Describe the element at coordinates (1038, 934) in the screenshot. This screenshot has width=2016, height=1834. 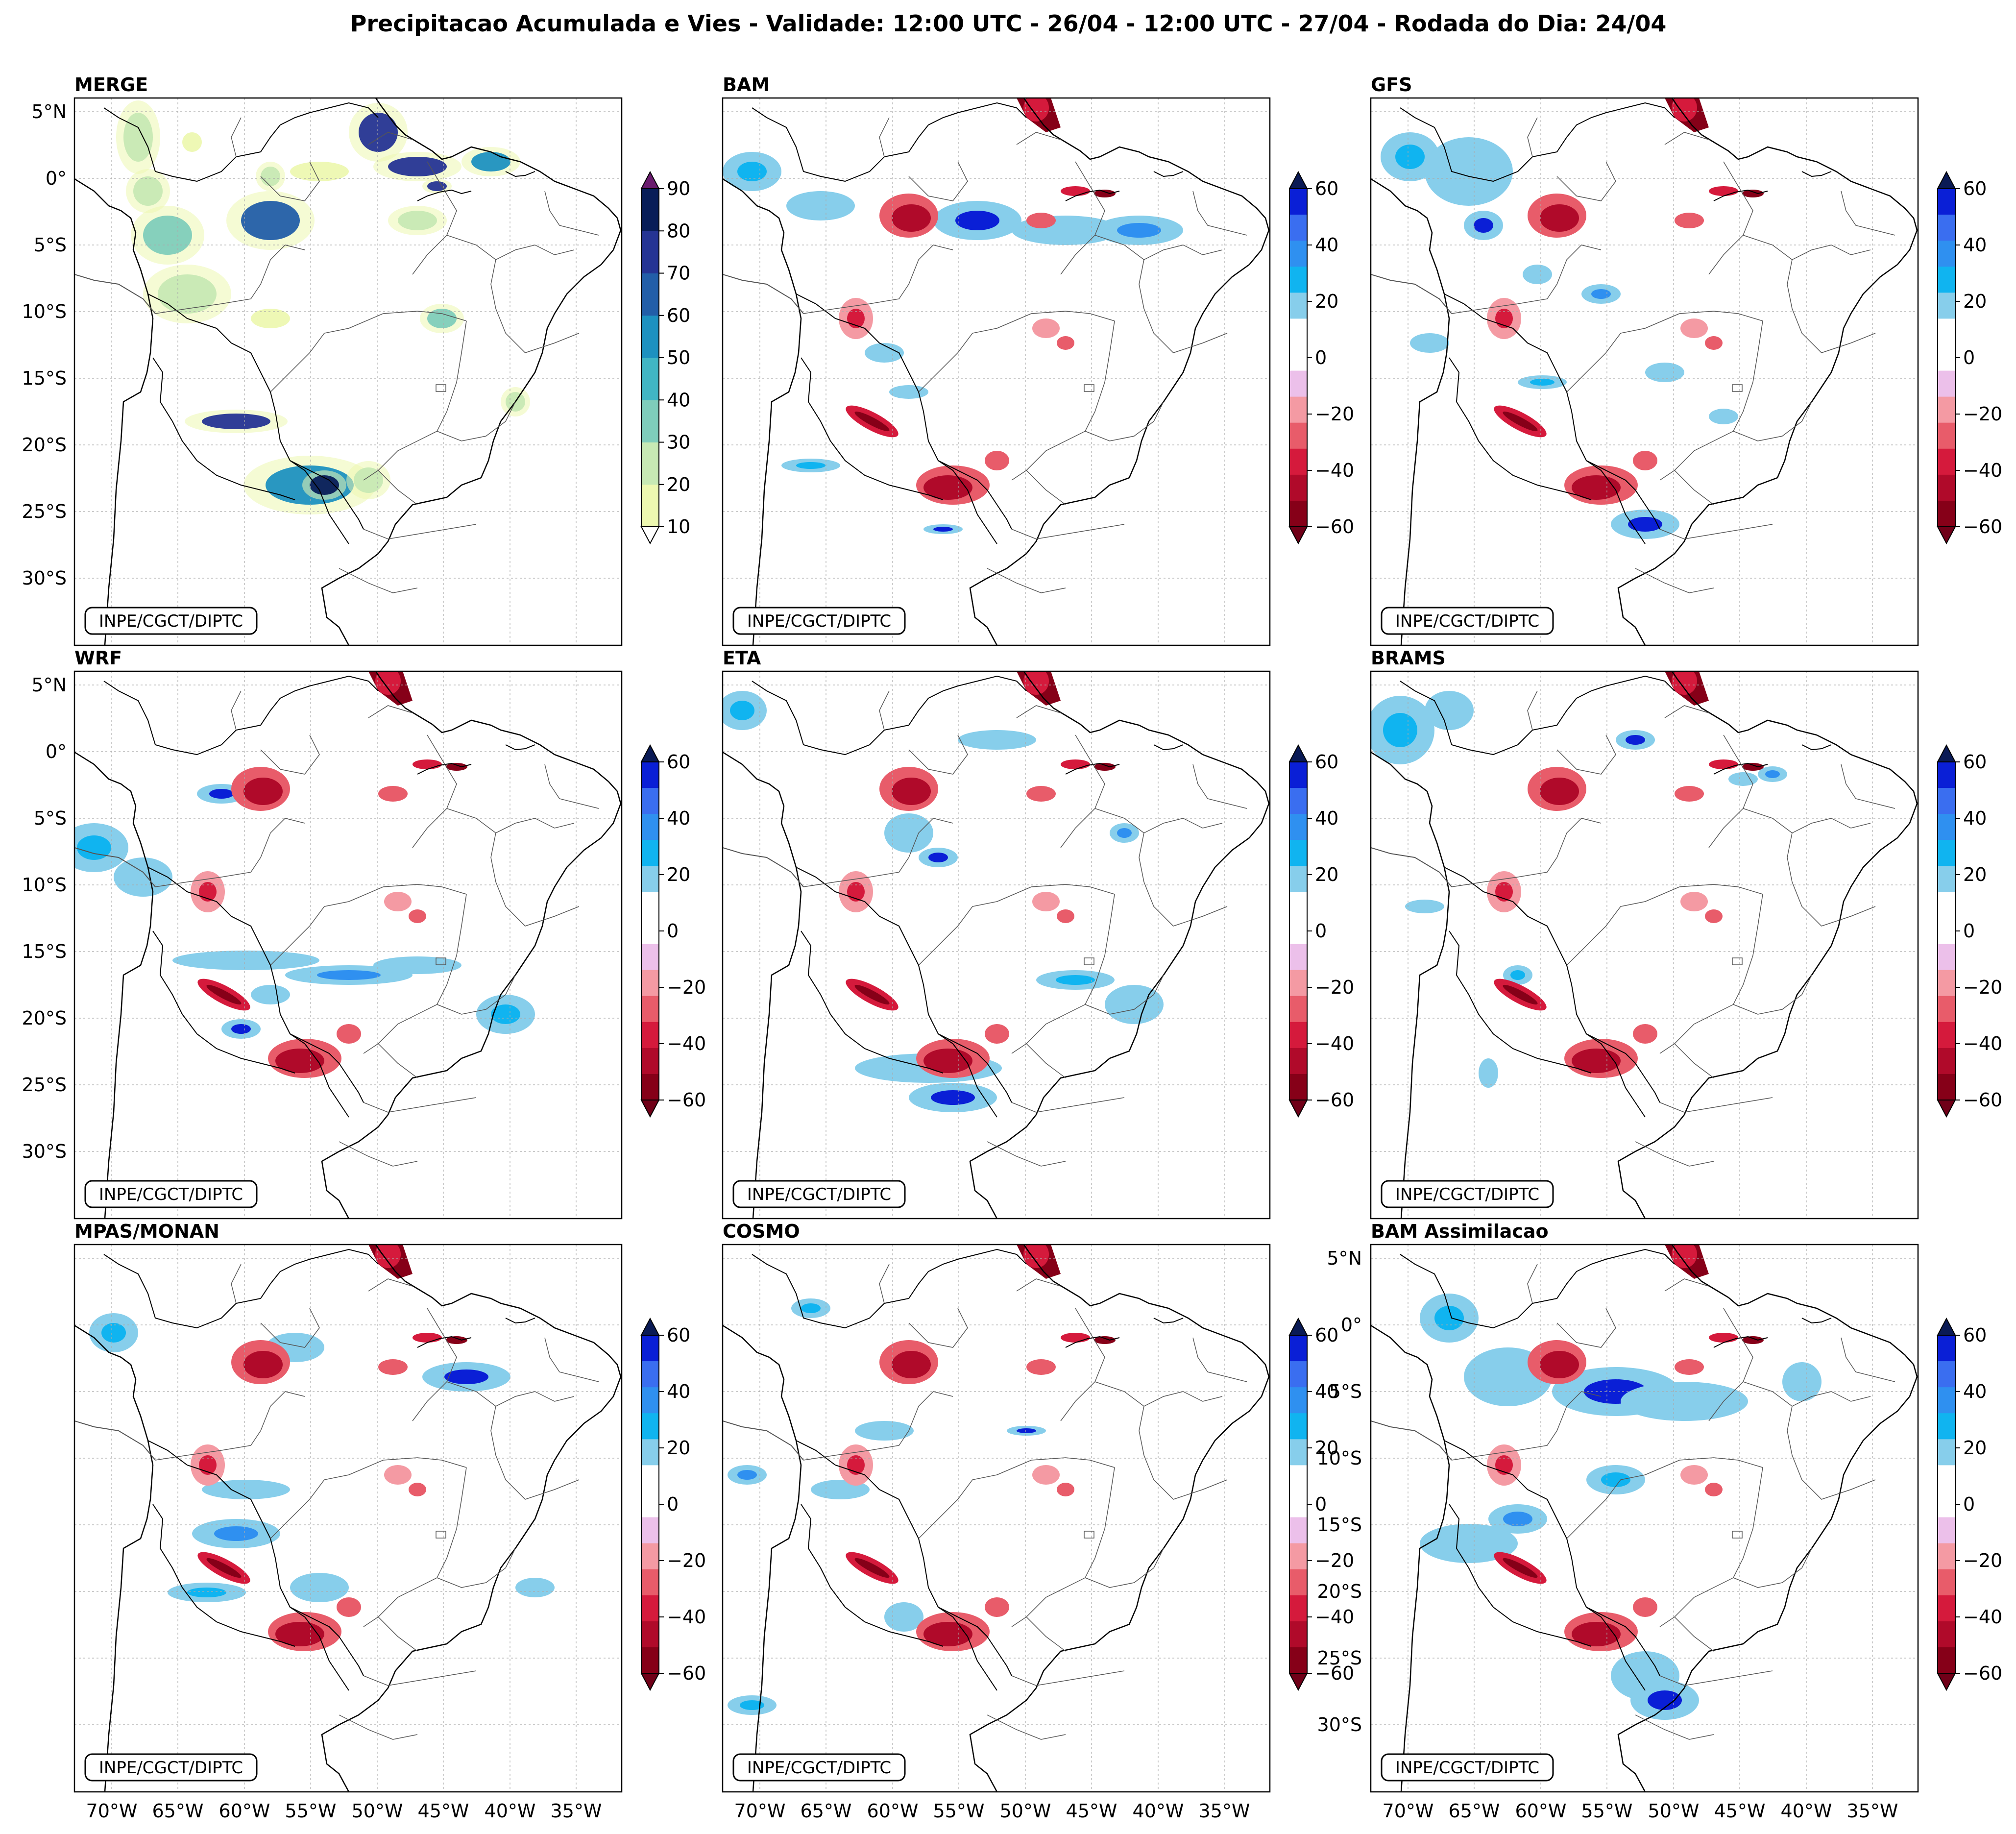
I see `panel-5: ETA INPE/CGCT/DIPTC 60 40 20 0 −20 −40 −60` at that location.